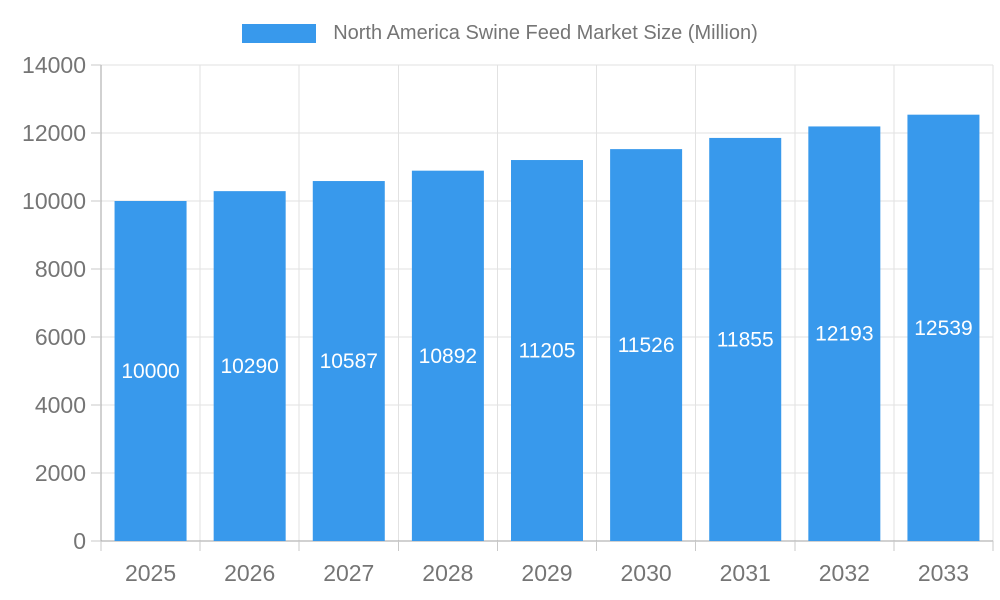  Describe the element at coordinates (844, 573) in the screenshot. I see `x-axis-tick-label: 2032` at that location.